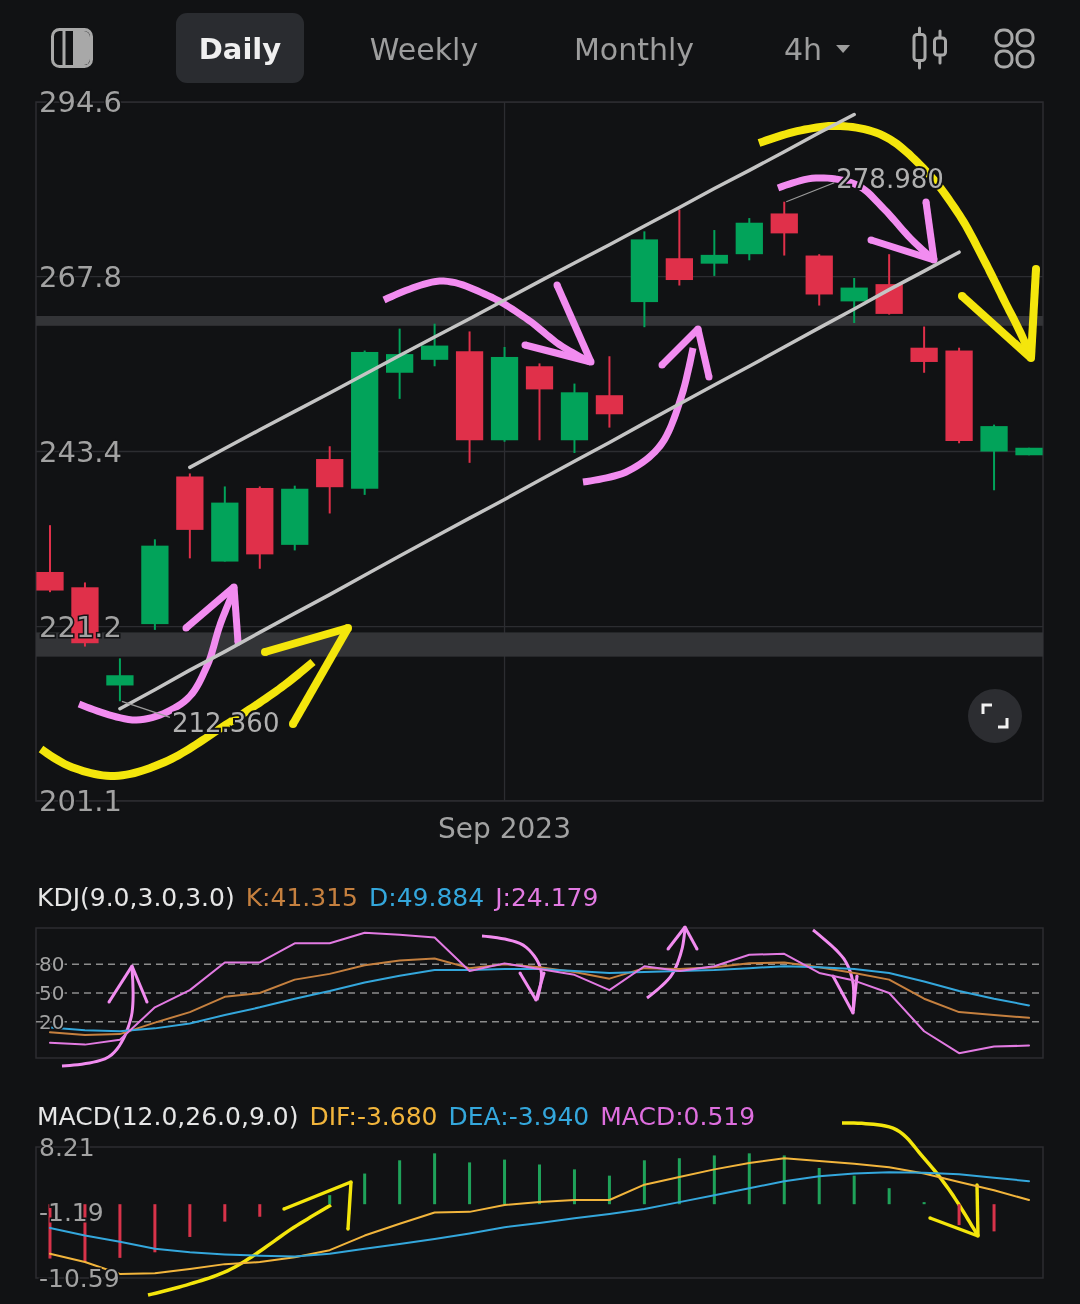  What do you see at coordinates (81, 801) in the screenshot?
I see `y-tick-label: 201.1` at bounding box center [81, 801].